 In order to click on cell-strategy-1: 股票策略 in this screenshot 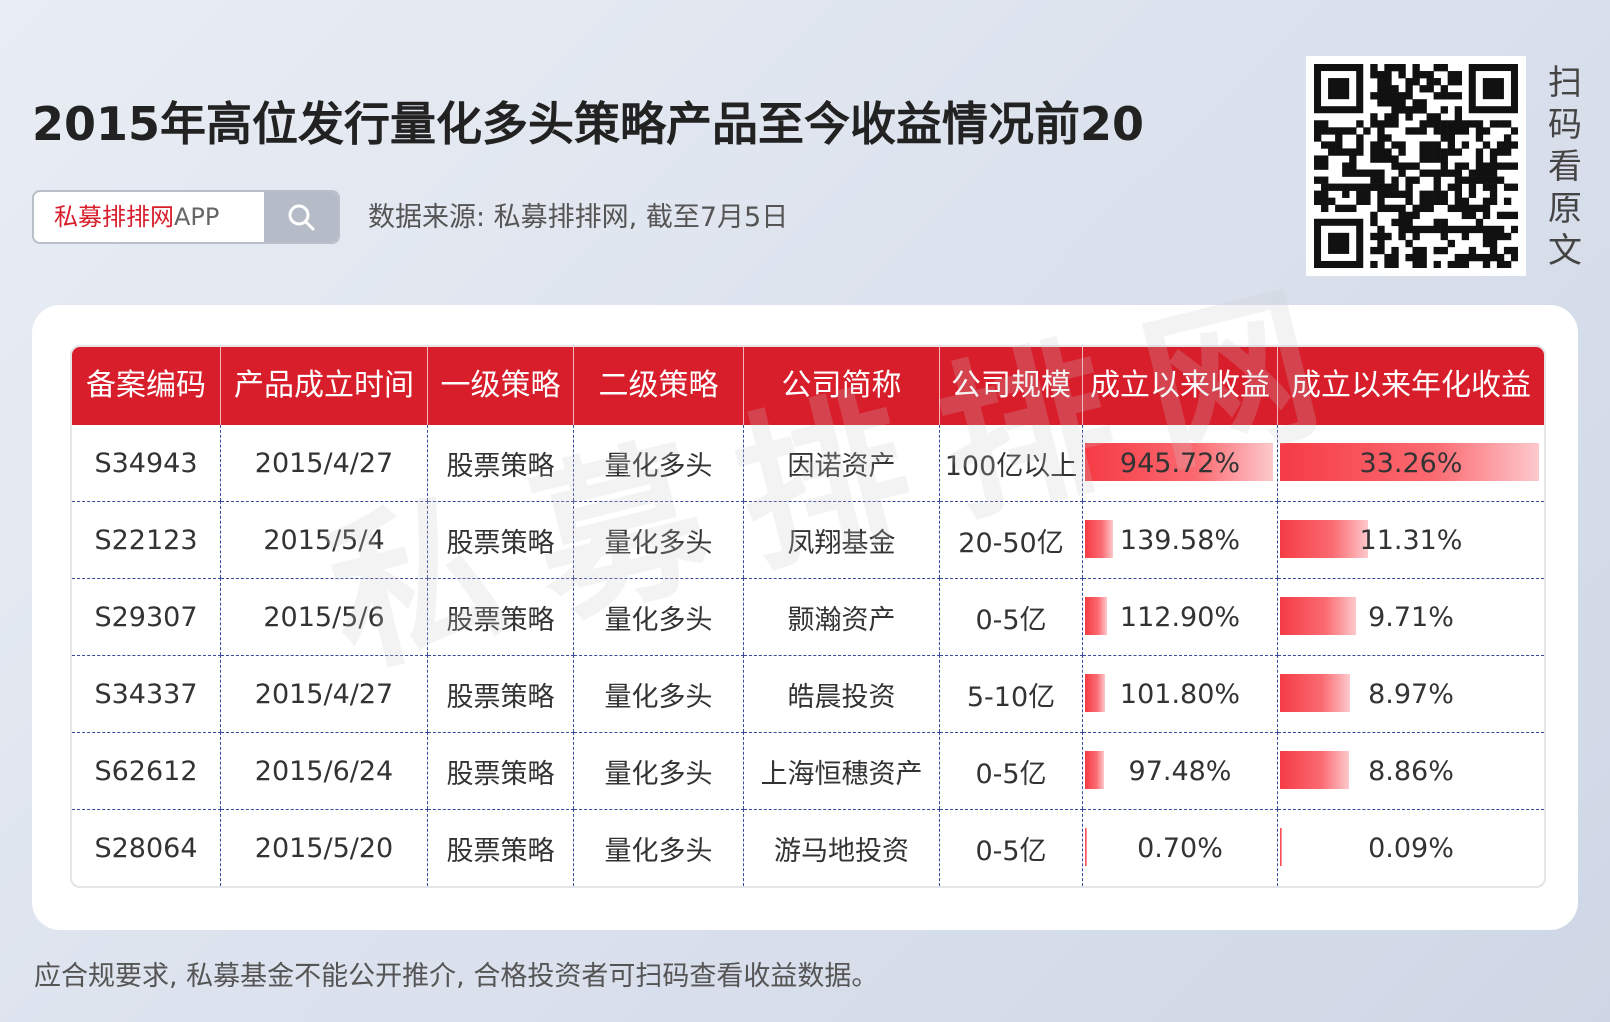, I will do `click(501, 847)`.